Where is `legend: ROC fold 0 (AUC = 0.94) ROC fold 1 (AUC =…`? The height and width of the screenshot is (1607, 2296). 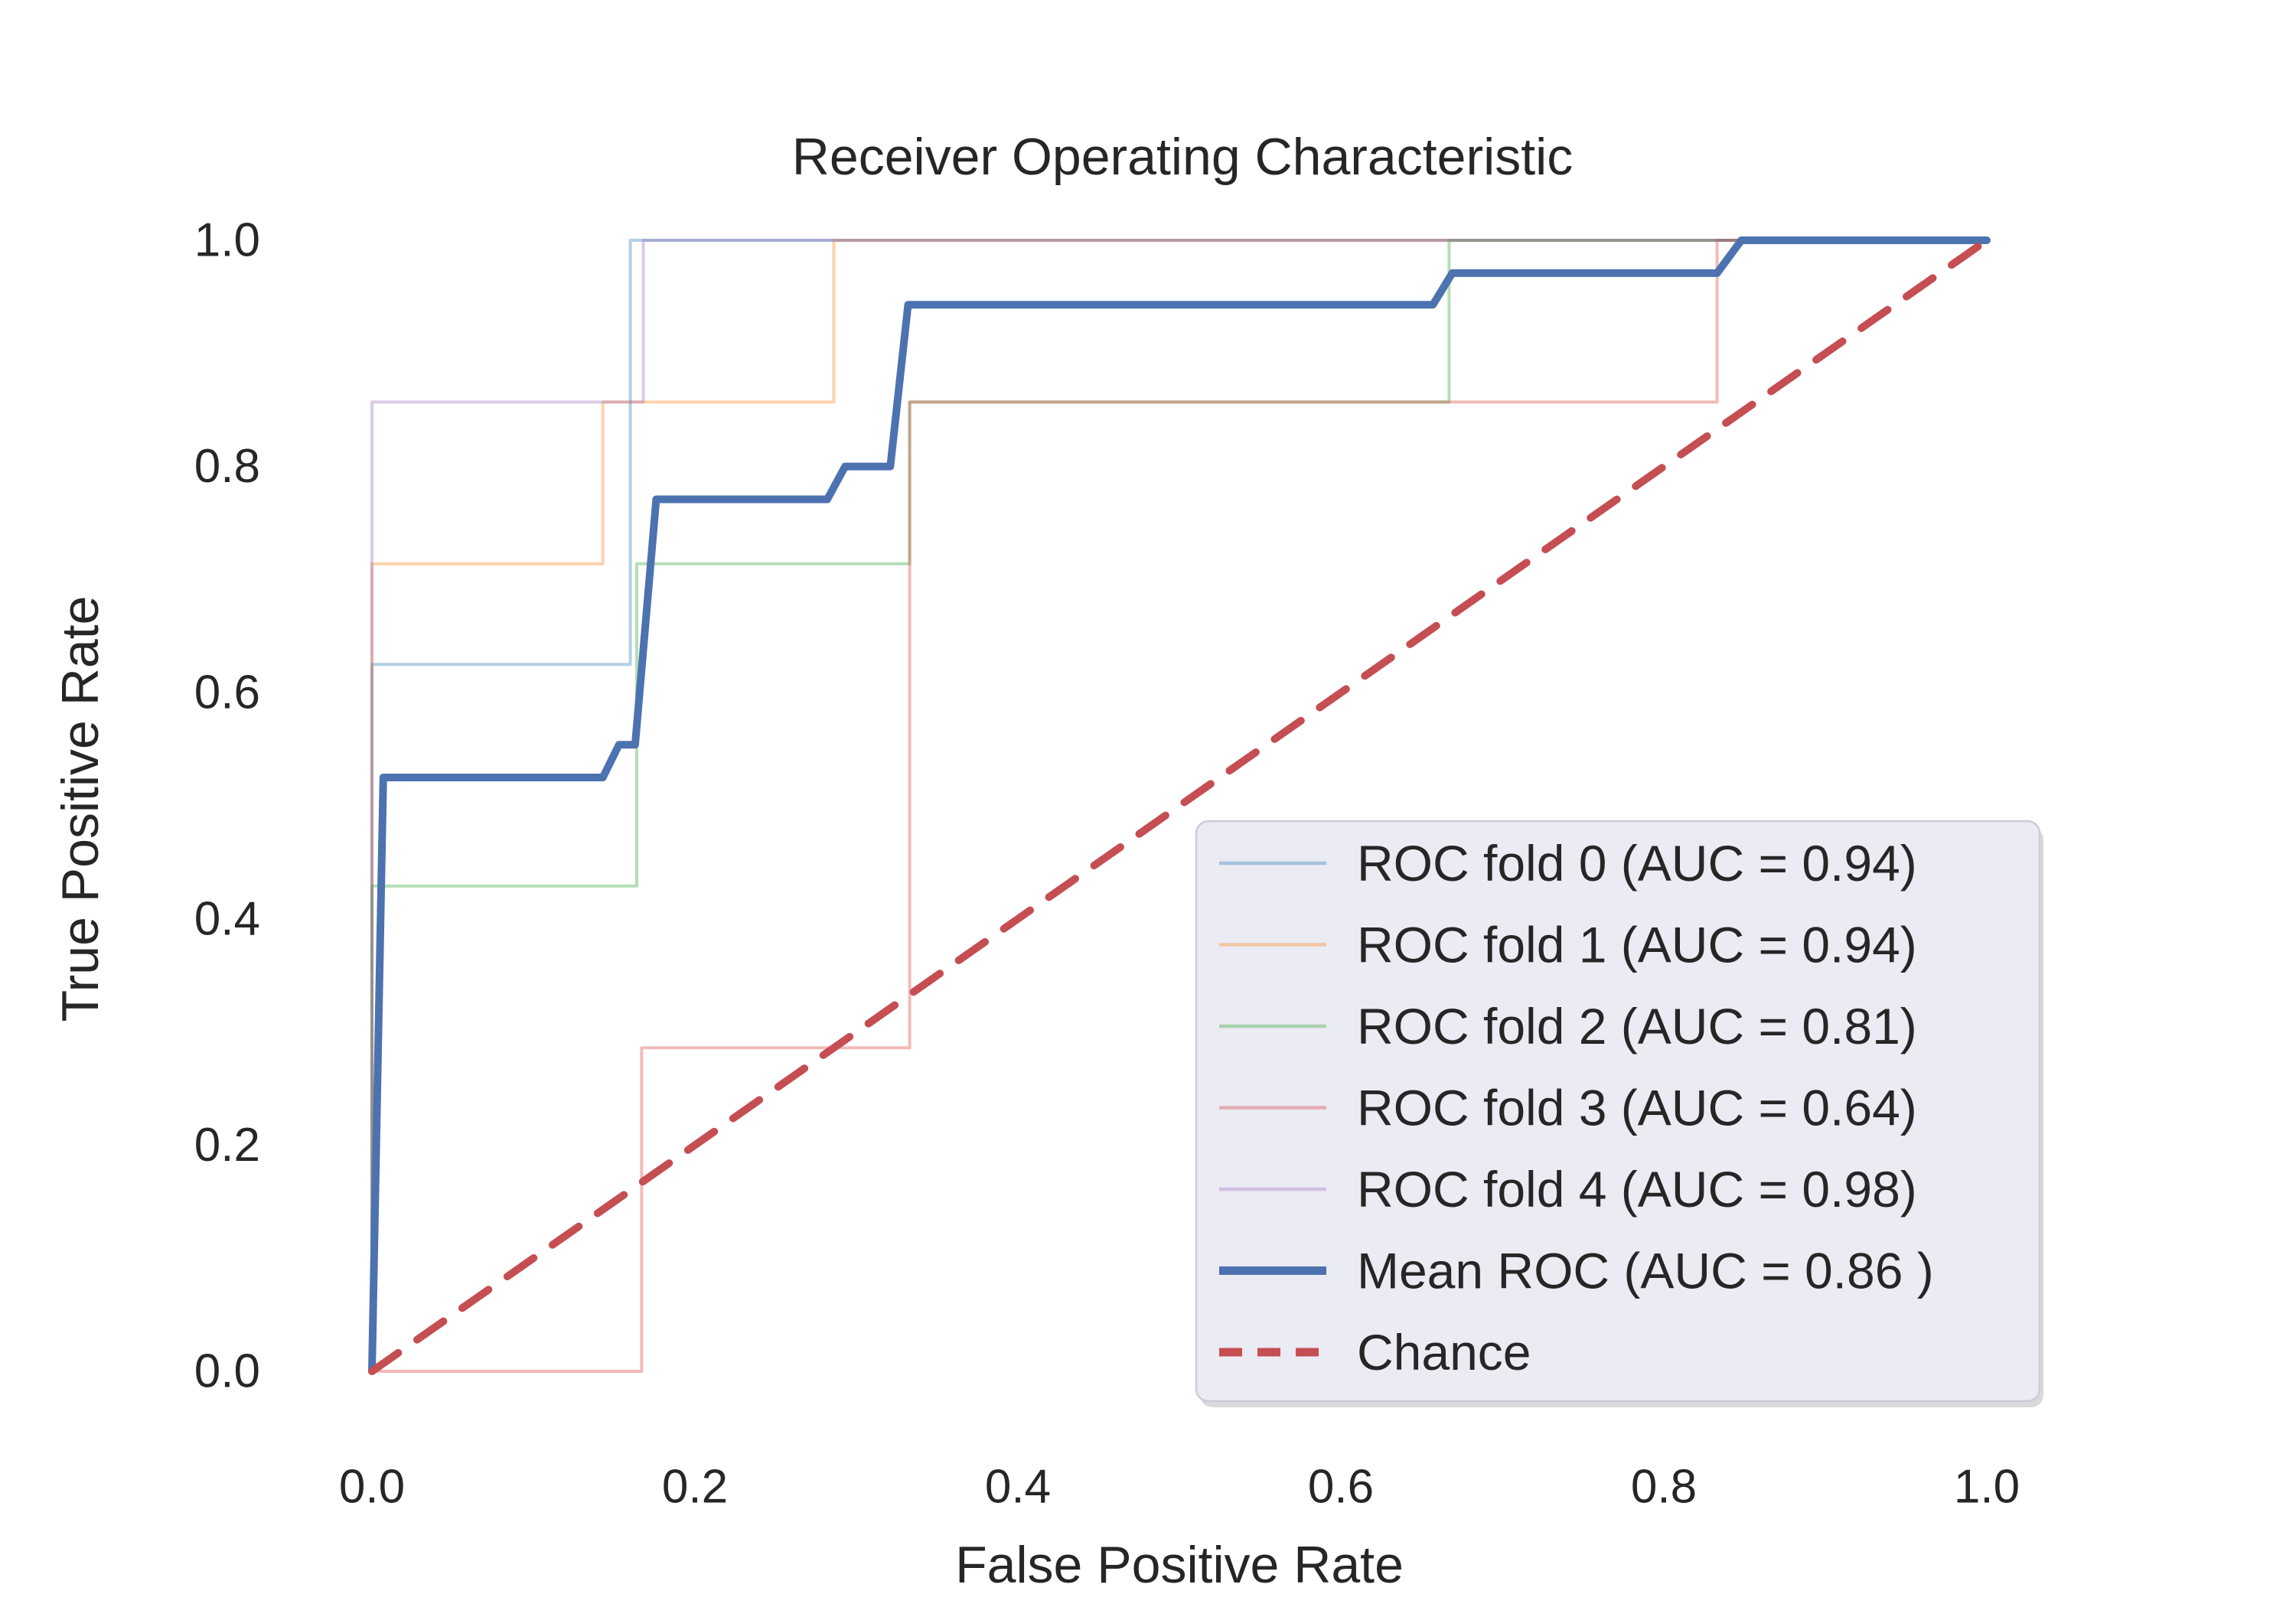 legend: ROC fold 0 (AUC = 0.94) ROC fold 1 (AUC =… is located at coordinates (1619, 1113).